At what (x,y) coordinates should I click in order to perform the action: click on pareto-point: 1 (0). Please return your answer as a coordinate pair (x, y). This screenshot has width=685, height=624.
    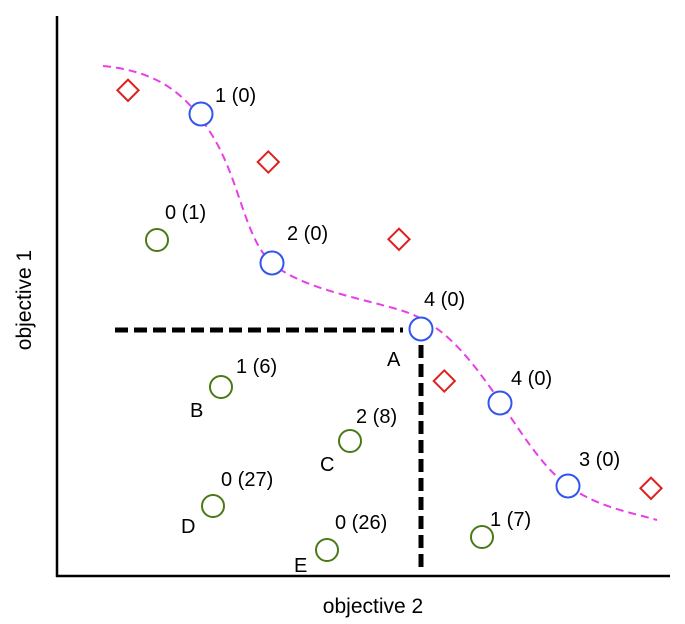
    Looking at the image, I should click on (222, 106).